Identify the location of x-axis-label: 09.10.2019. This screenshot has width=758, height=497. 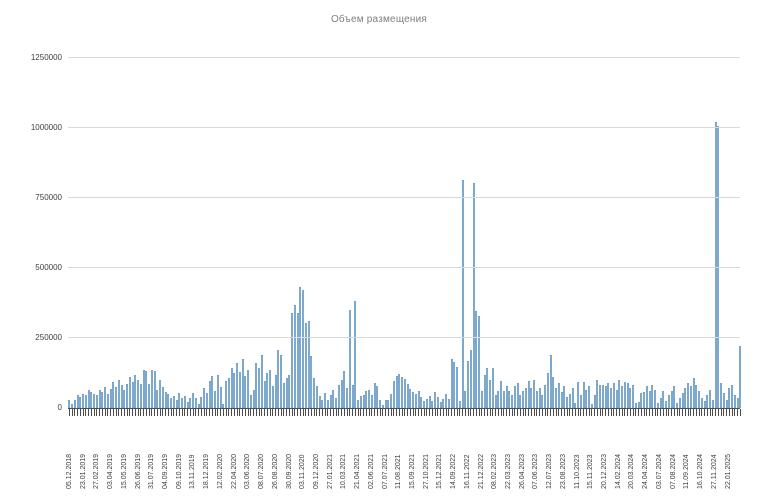
(179, 471).